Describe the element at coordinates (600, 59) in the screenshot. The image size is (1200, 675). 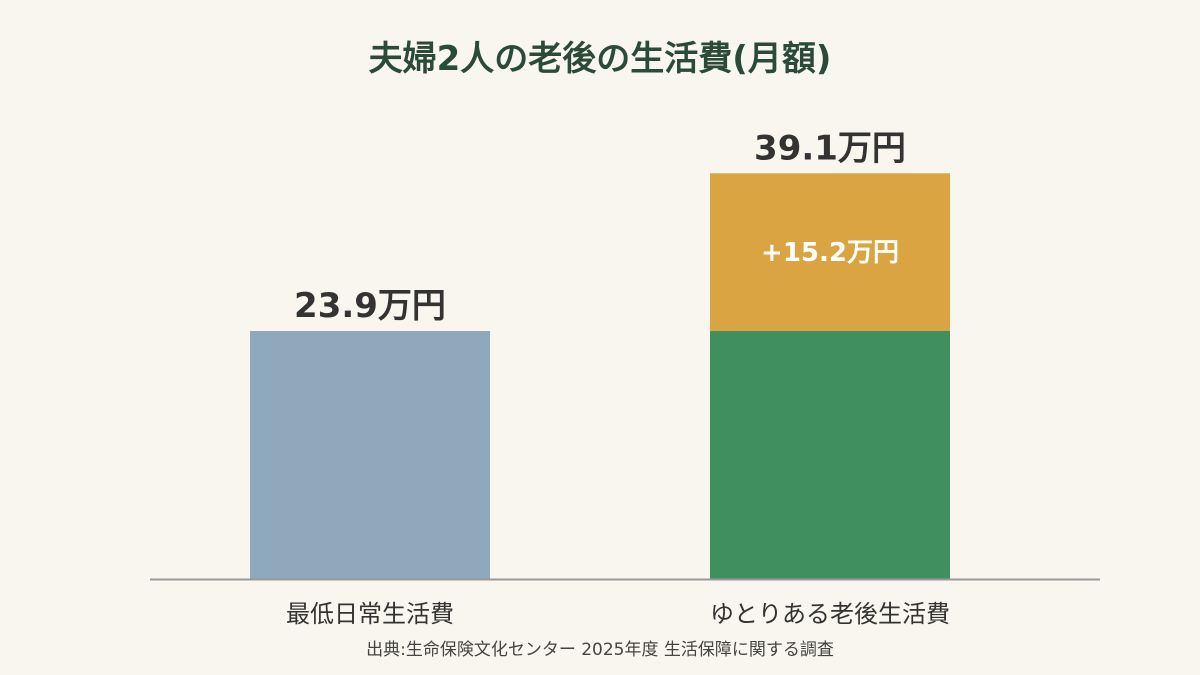
I see `chart-title: 夫婦2人の老後の生活費(月額)` at that location.